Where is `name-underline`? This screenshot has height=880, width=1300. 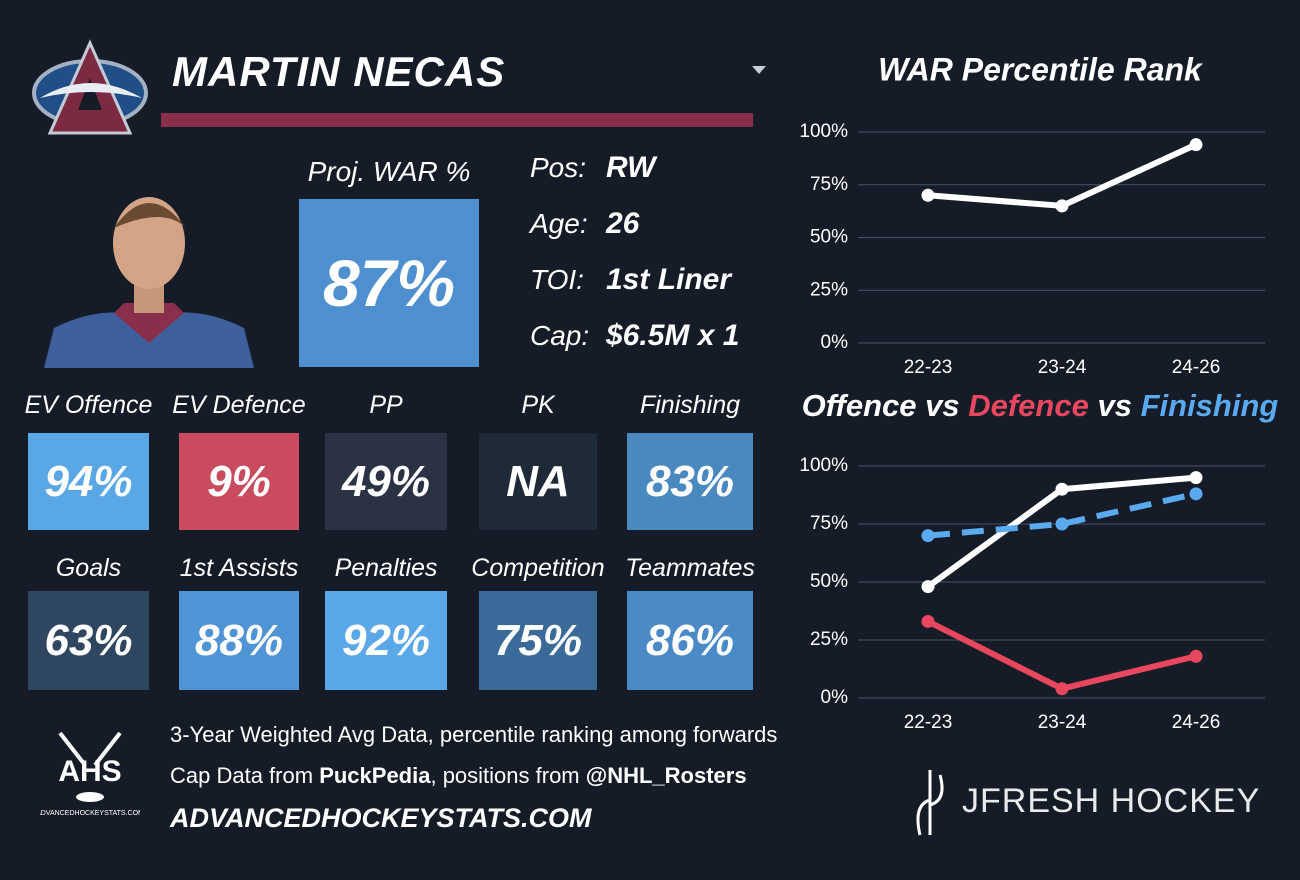
name-underline is located at coordinates (457, 120).